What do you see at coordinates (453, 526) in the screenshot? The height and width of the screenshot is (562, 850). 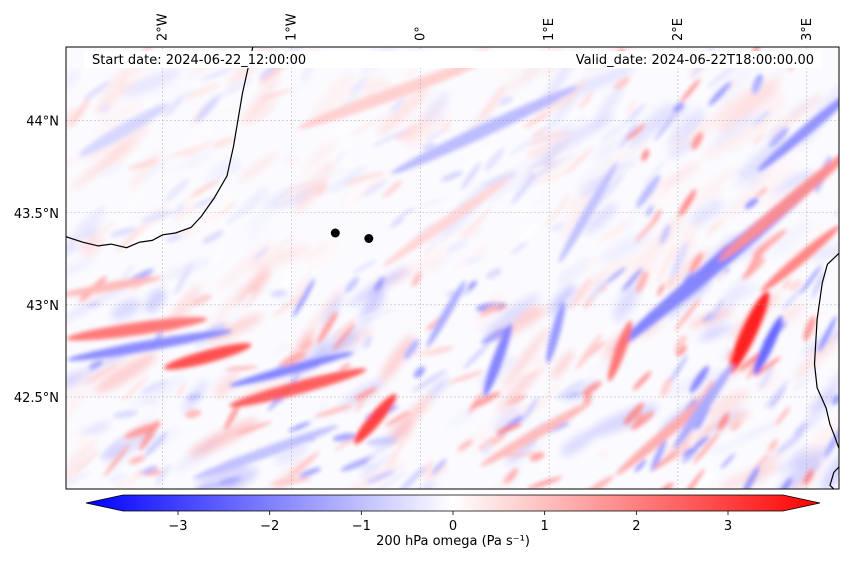 I see `colorbar-tick-label: 0` at bounding box center [453, 526].